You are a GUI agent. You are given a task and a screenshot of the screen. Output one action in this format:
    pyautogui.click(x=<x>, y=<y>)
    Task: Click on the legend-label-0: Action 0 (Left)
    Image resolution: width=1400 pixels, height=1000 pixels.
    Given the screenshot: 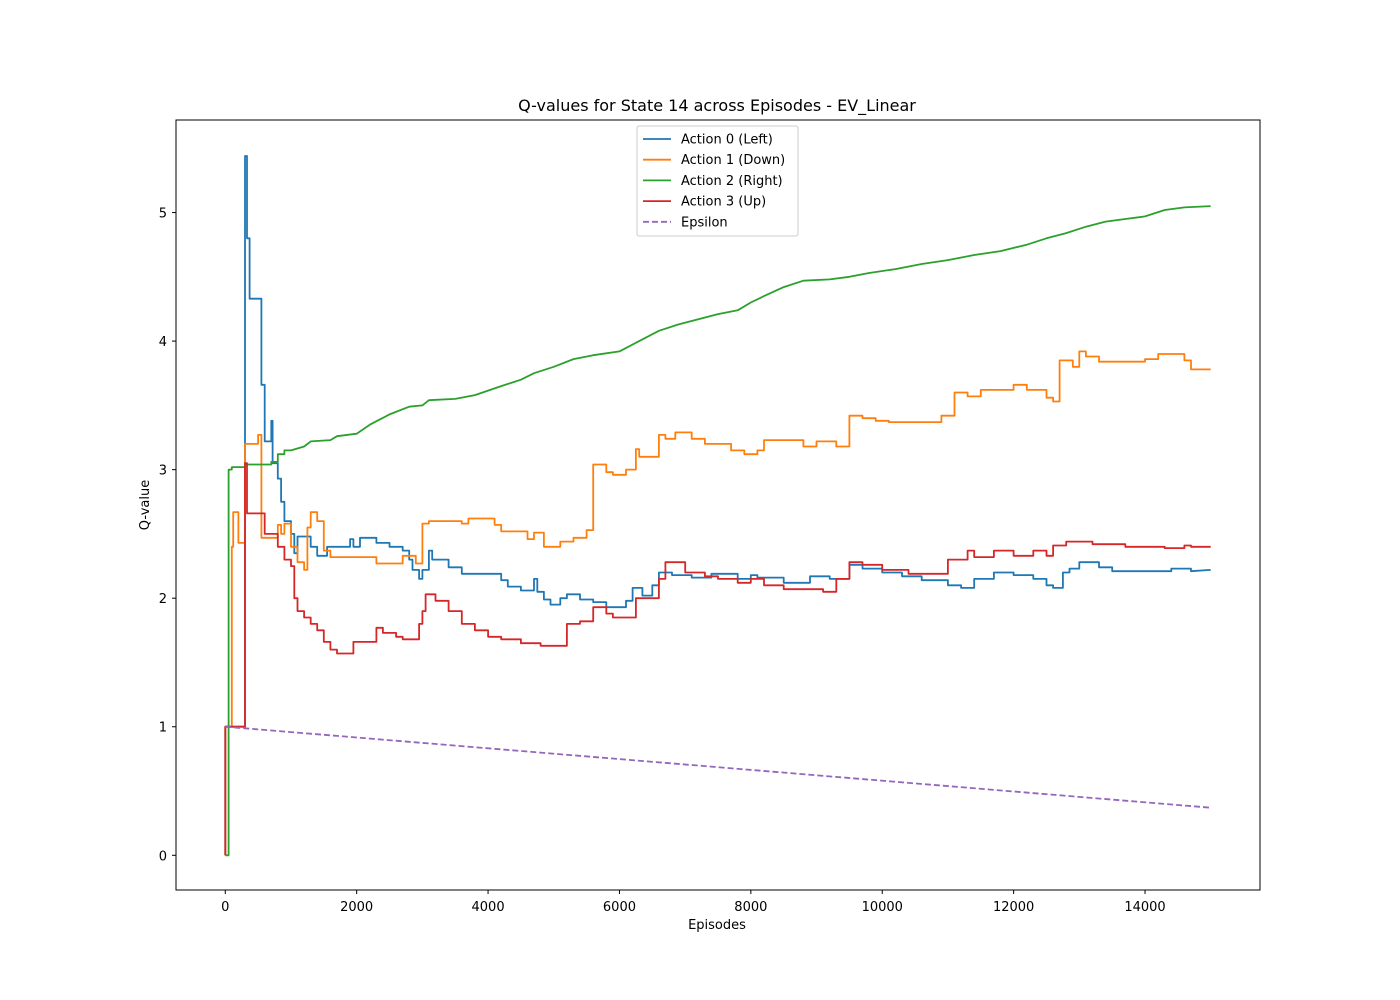 What is the action you would take?
    pyautogui.click(x=727, y=140)
    